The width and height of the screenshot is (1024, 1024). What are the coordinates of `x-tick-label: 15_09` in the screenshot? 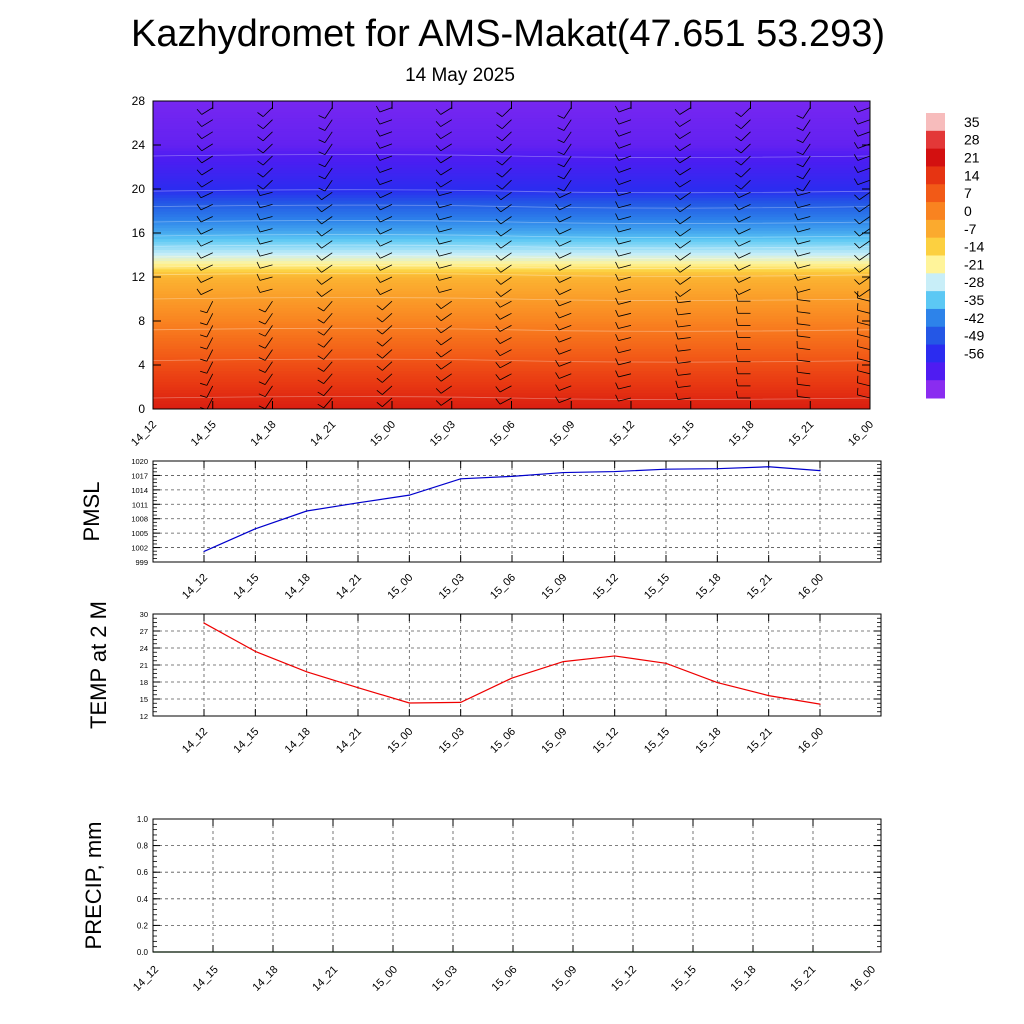 It's located at (562, 434).